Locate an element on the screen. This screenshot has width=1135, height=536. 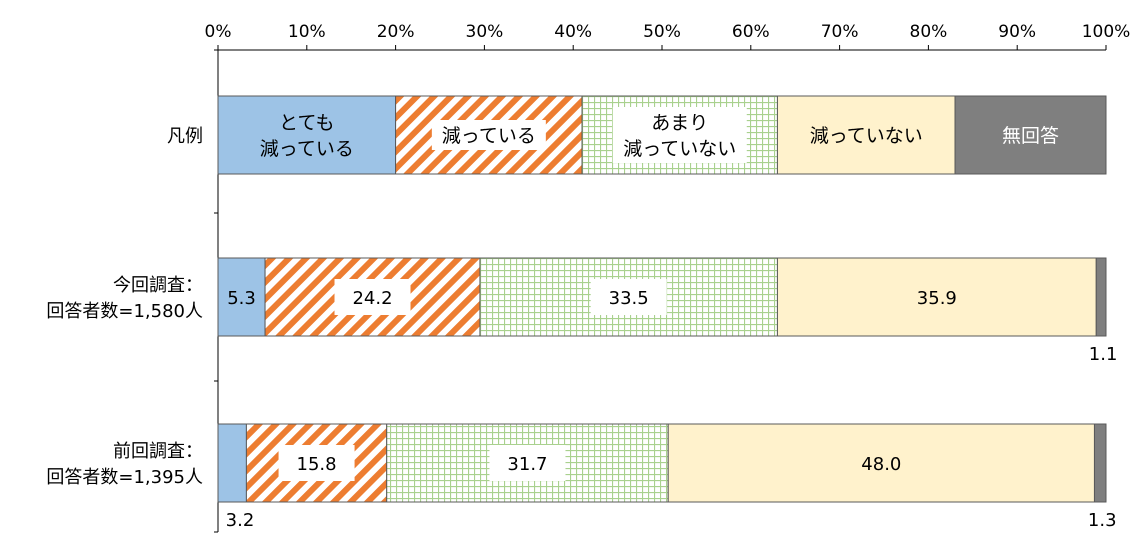
x-tick-label: 50% is located at coordinates (662, 32).